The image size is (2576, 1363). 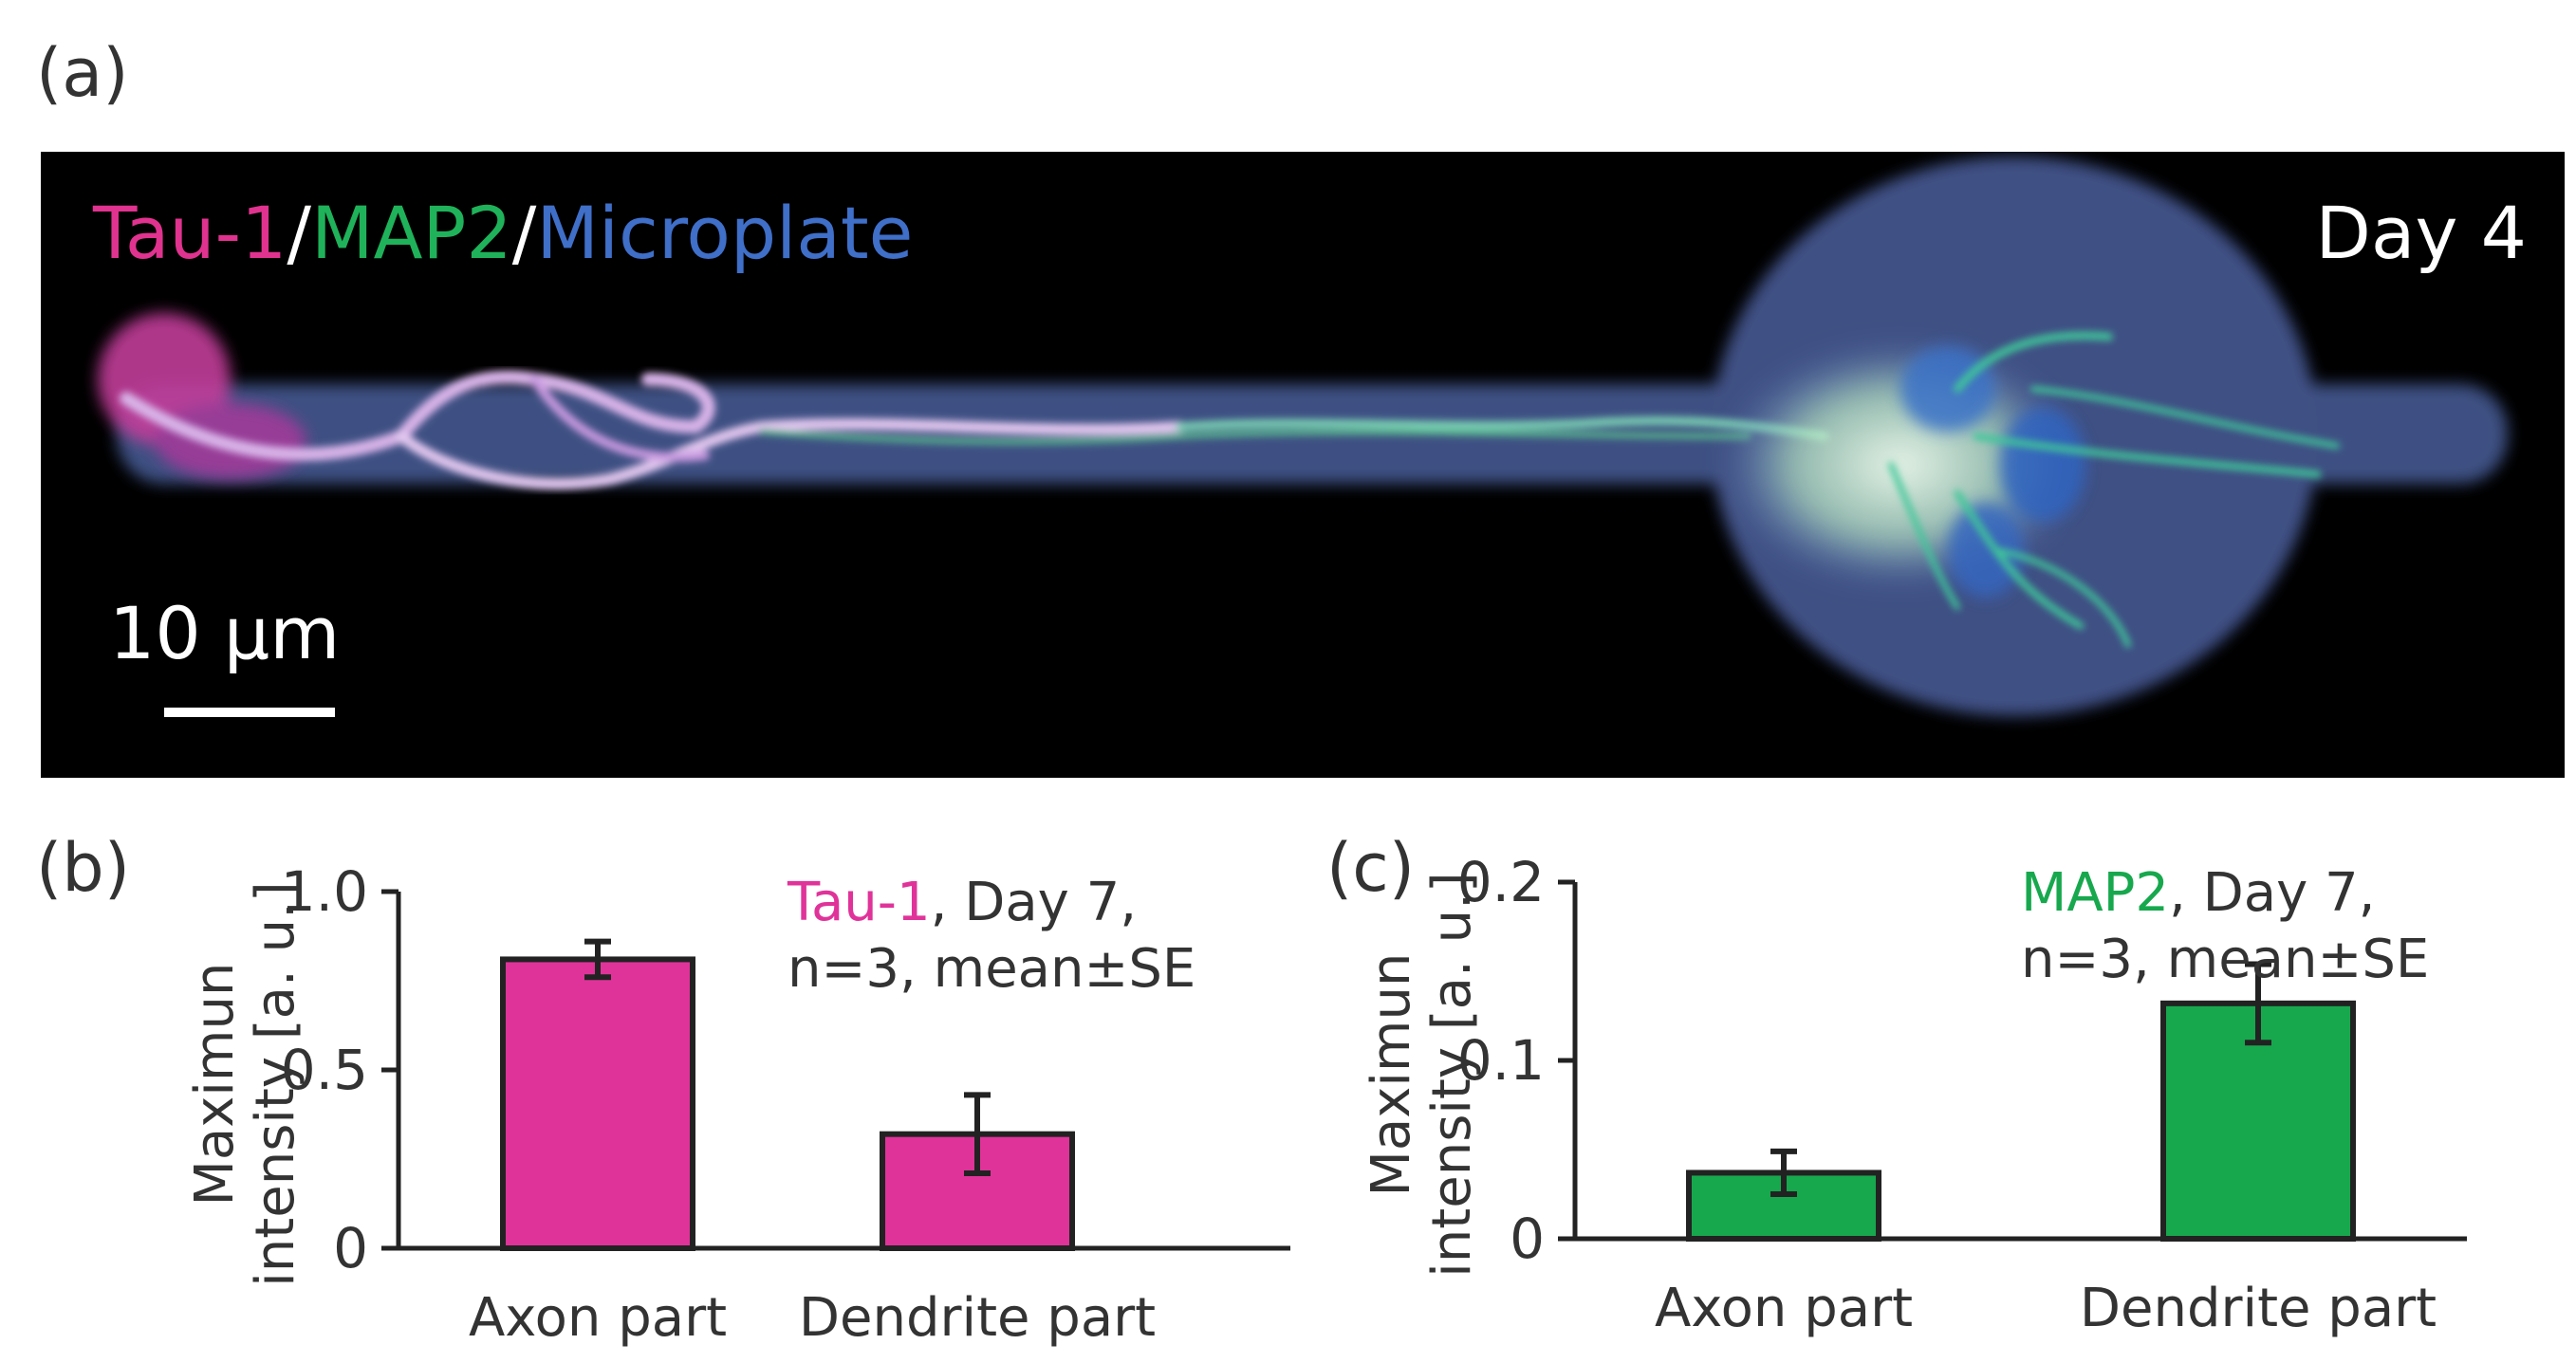 What do you see at coordinates (1501, 1060) in the screenshot?
I see `y-tick-label: 0.1` at bounding box center [1501, 1060].